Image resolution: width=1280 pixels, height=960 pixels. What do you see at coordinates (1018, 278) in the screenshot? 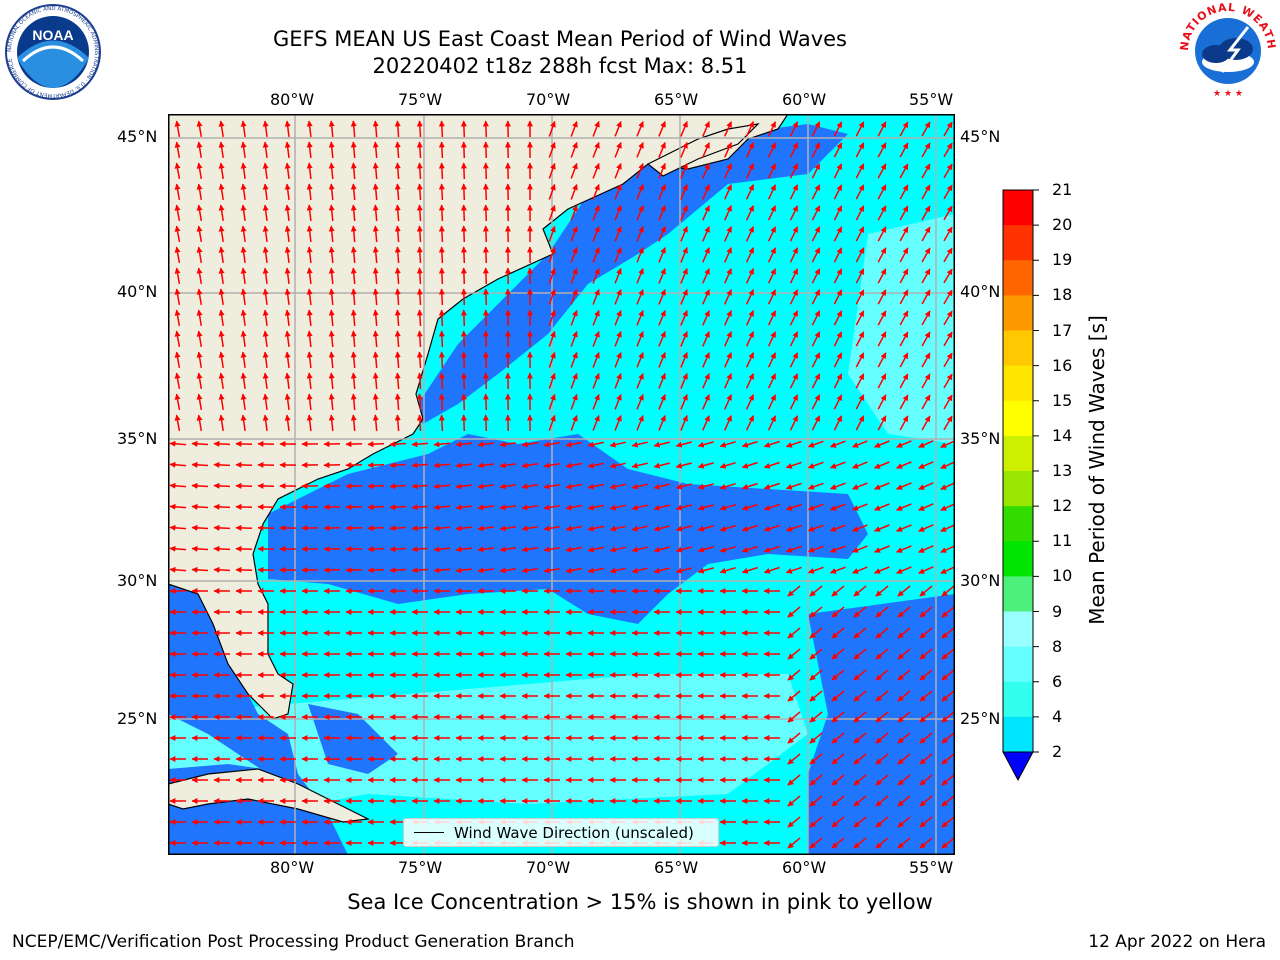
I see `colorbar-segment` at bounding box center [1018, 278].